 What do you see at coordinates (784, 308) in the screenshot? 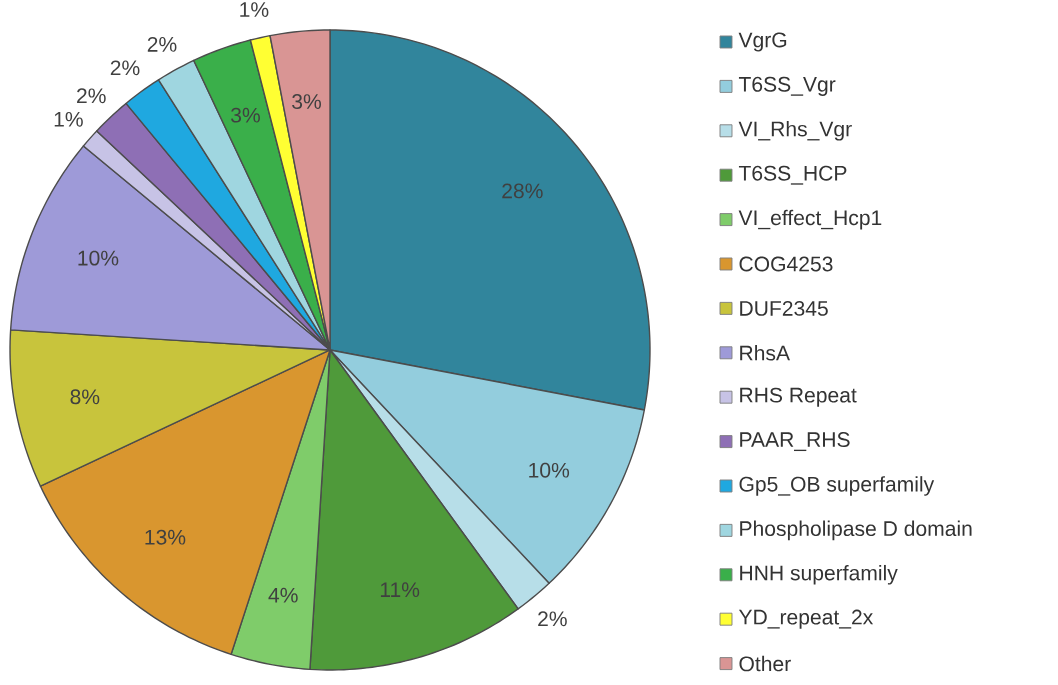
I see `legend-label: DUF2345` at bounding box center [784, 308].